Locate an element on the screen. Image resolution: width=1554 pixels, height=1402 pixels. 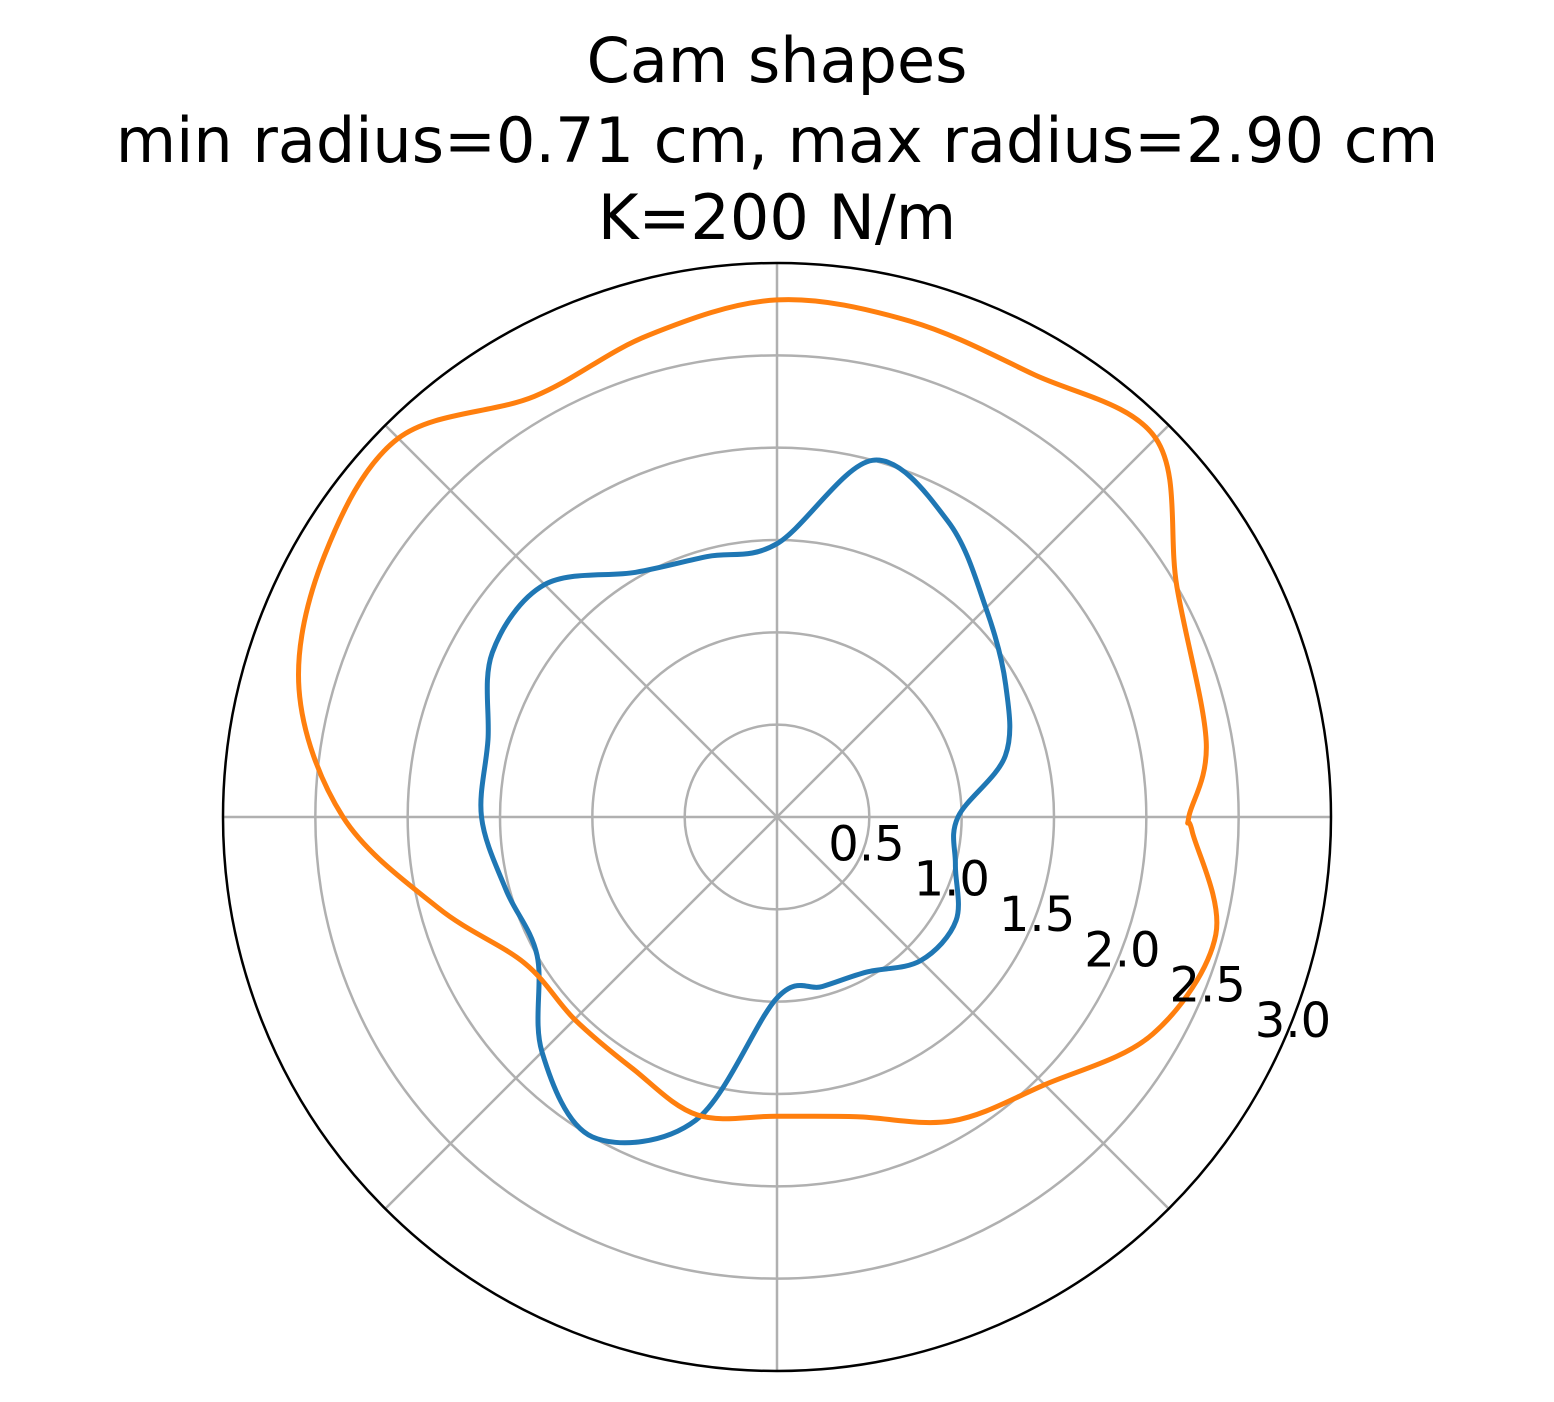
title-line-3: K=200 N/m is located at coordinates (777, 217).